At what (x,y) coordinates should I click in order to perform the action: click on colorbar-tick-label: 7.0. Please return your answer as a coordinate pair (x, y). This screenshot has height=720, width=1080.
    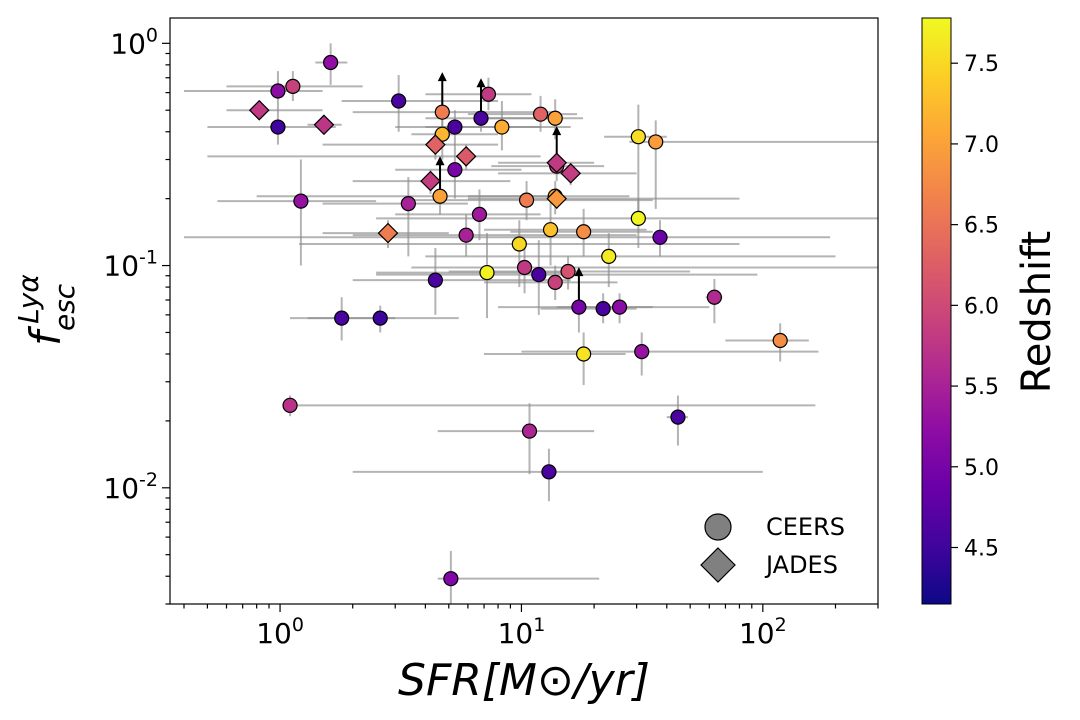
    Looking at the image, I should click on (981, 145).